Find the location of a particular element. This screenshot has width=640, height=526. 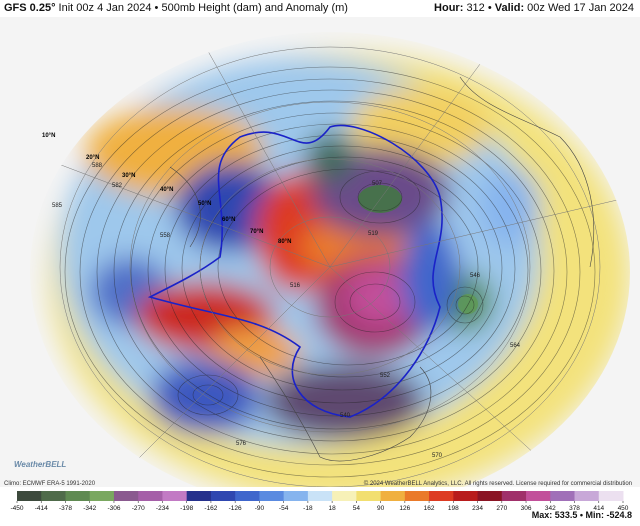

colorbar-tick-label: 378 is located at coordinates (574, 508).